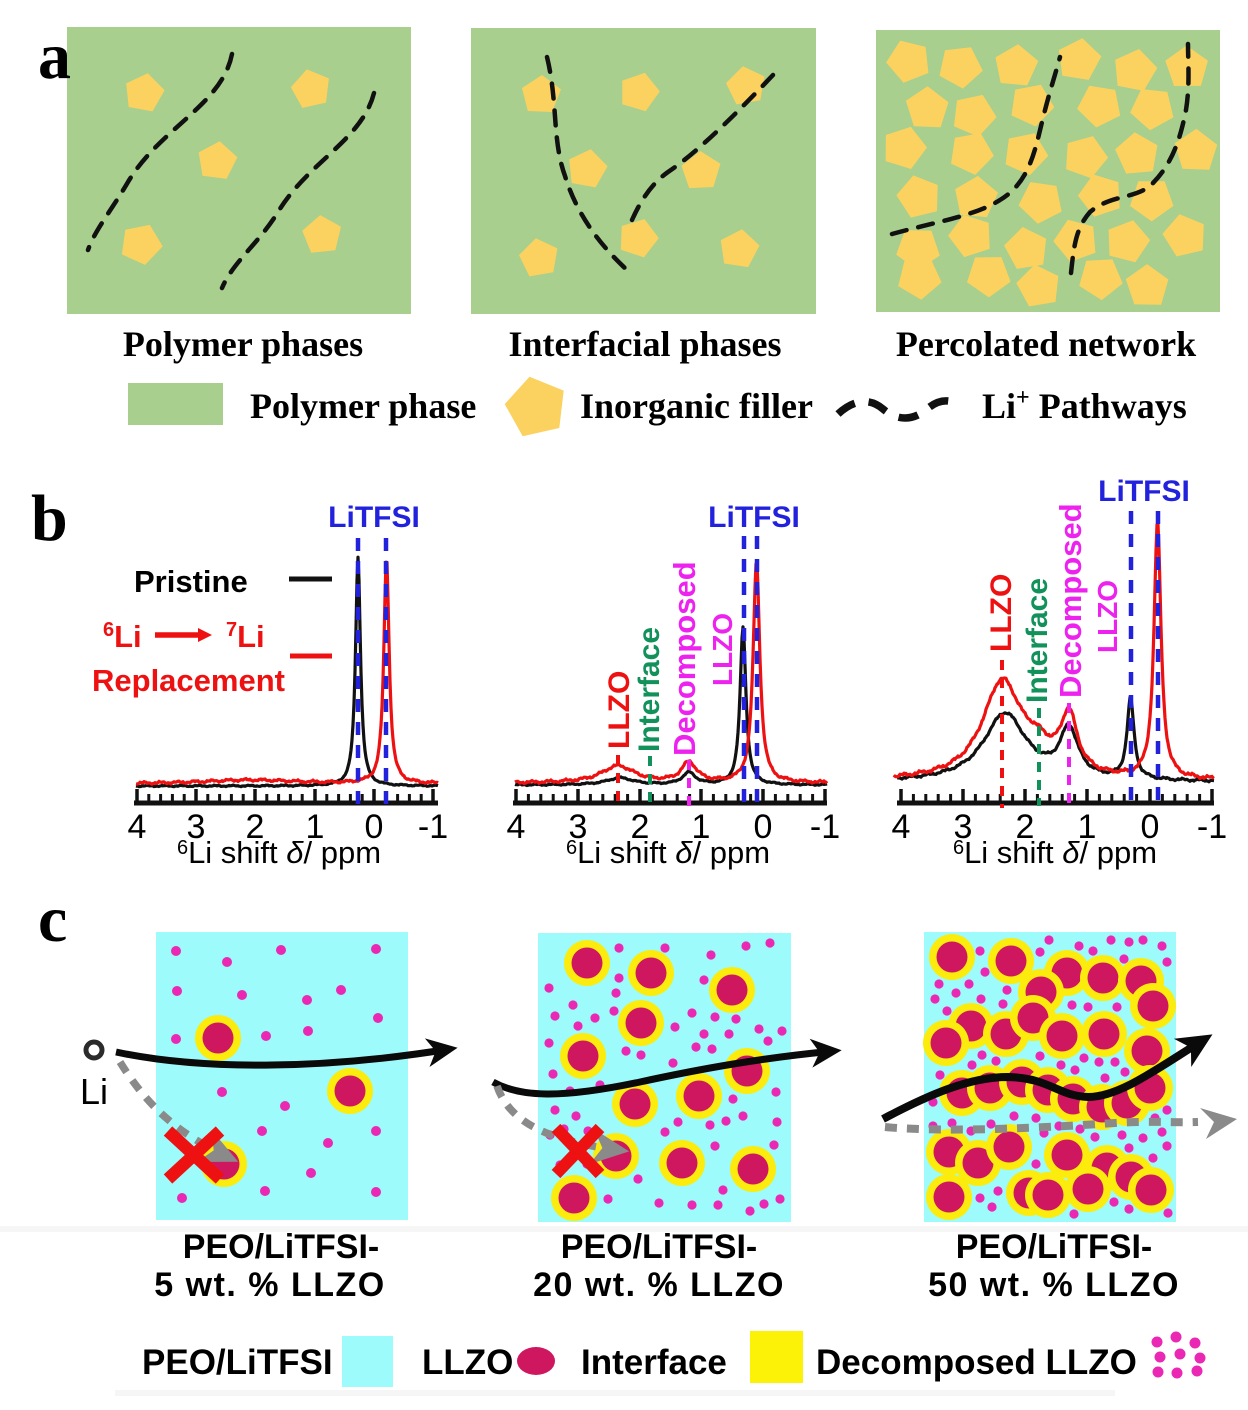 The height and width of the screenshot is (1410, 1248). Describe the element at coordinates (1046, 344) in the screenshot. I see `svg-text: Percolated network` at that location.